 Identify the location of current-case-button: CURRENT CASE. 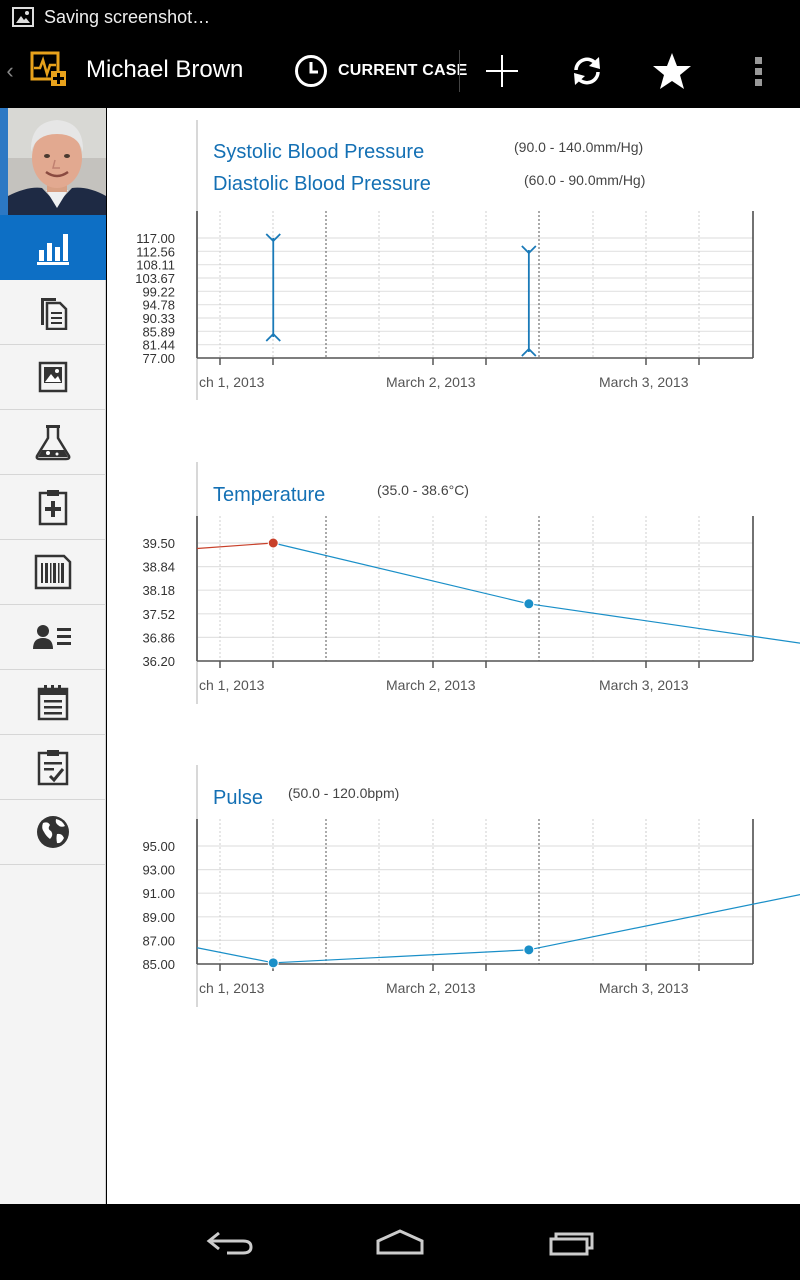
(381, 71).